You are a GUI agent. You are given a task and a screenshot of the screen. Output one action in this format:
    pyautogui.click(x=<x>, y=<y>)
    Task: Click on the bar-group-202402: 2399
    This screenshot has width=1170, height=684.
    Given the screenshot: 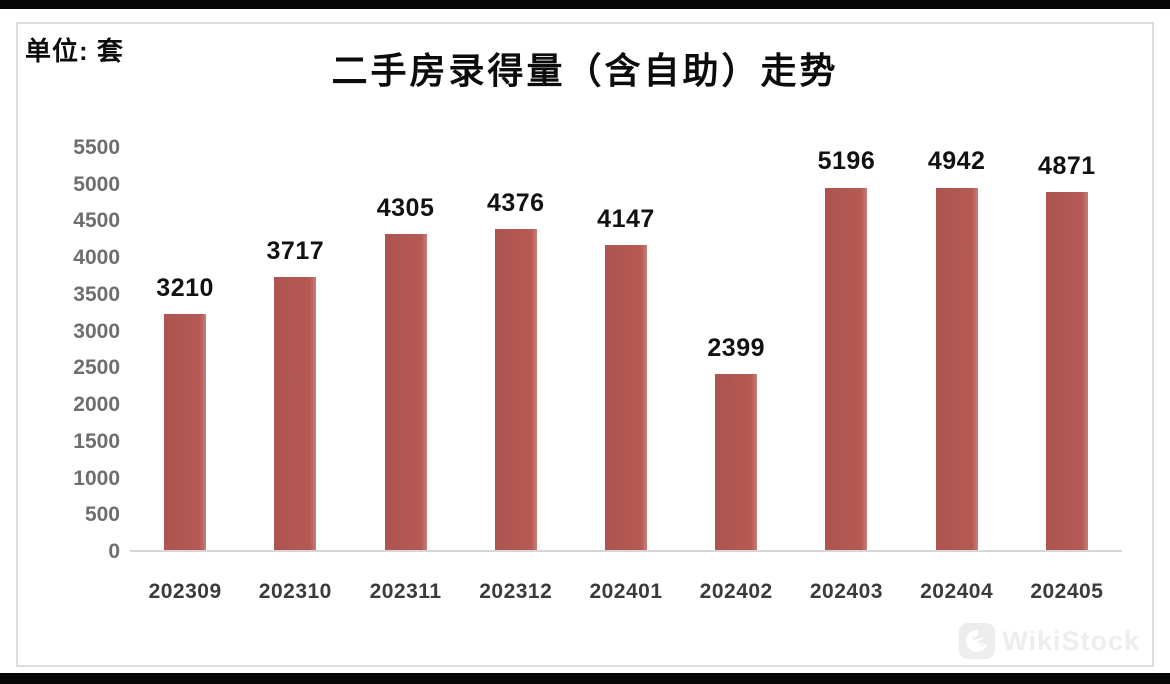 What is the action you would take?
    pyautogui.click(x=736, y=349)
    